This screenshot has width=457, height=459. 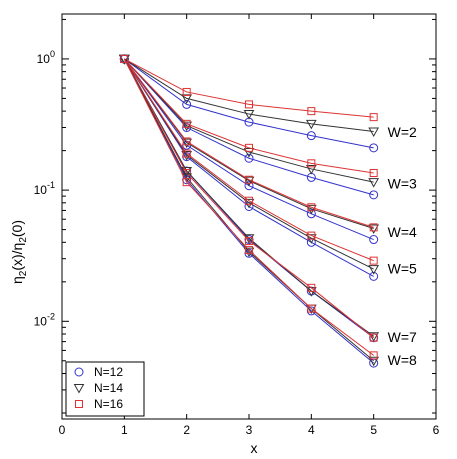 I want to click on group-label: W=5, so click(x=402, y=269).